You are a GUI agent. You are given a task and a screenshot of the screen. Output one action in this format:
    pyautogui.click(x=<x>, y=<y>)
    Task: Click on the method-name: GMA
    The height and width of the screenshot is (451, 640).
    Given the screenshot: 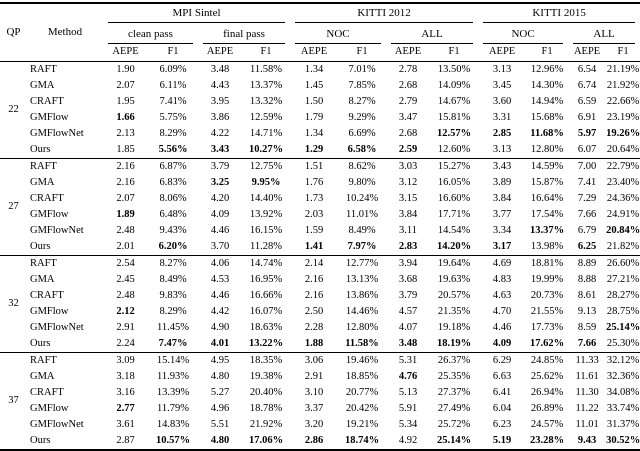 What is the action you would take?
    pyautogui.click(x=42, y=376)
    